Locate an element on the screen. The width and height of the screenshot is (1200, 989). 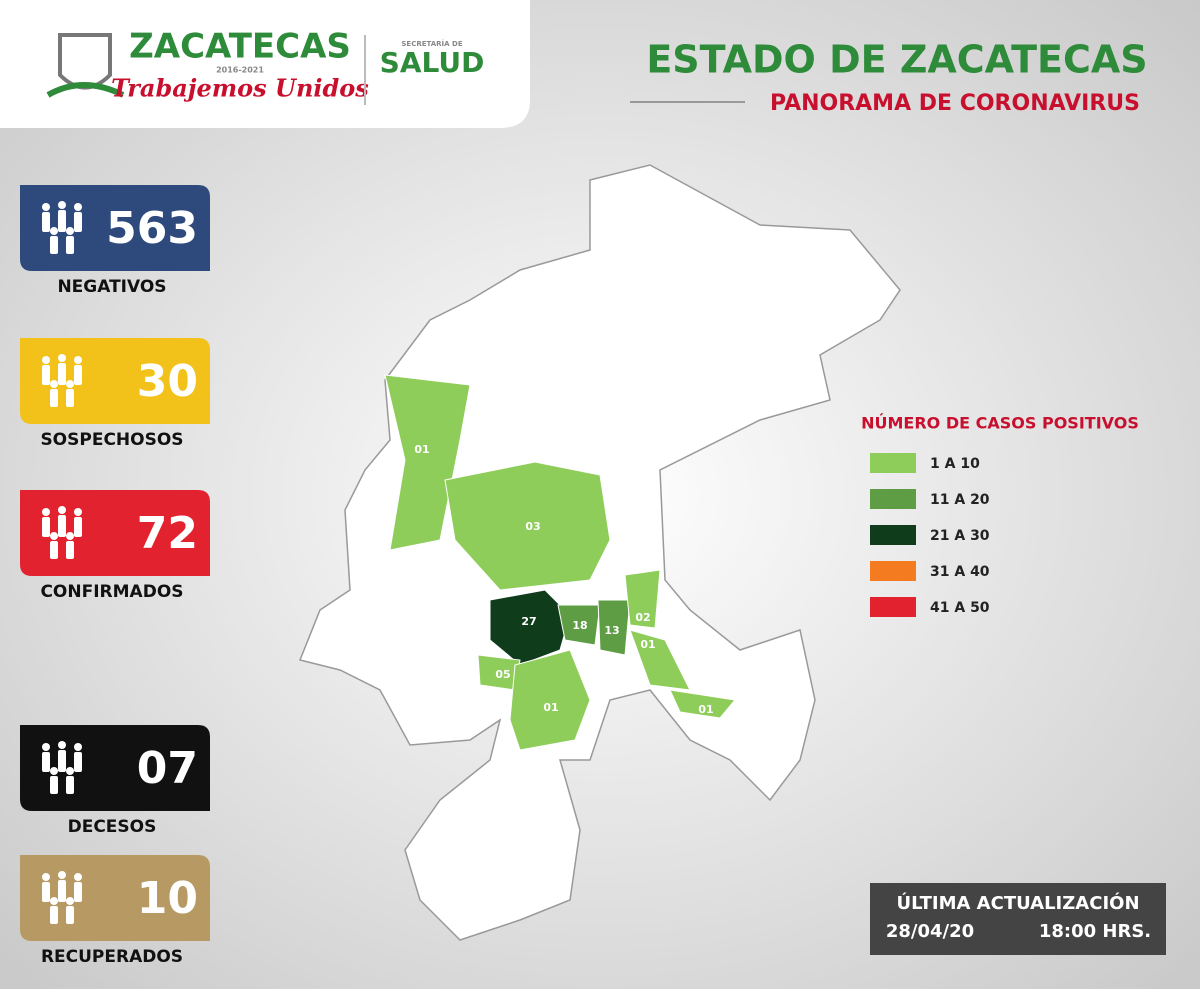
subtitle: PANORAMA DE CORONAVIRUS is located at coordinates (955, 103).